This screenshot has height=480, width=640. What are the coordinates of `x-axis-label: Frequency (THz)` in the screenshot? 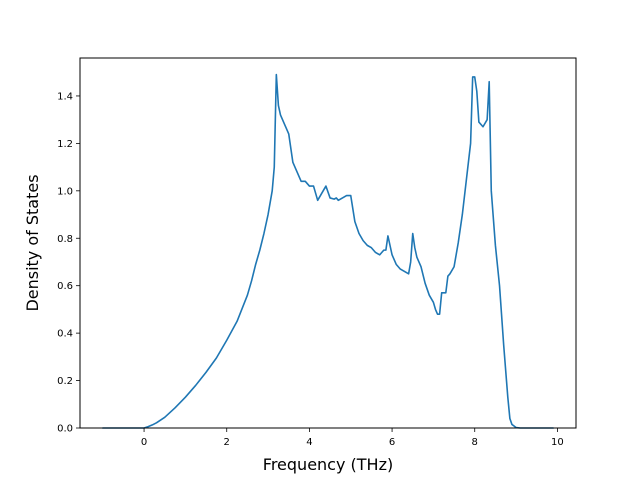 It's located at (328, 464).